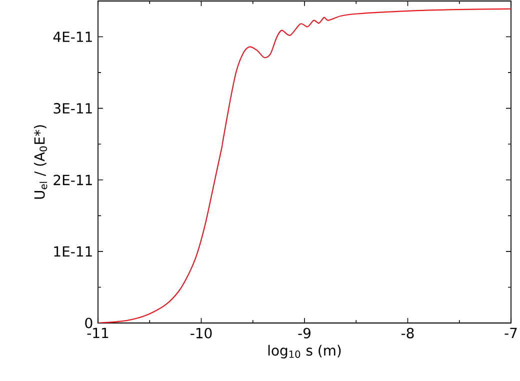 The height and width of the screenshot is (381, 520). I want to click on y-tick-label: 3E-11, so click(73, 108).